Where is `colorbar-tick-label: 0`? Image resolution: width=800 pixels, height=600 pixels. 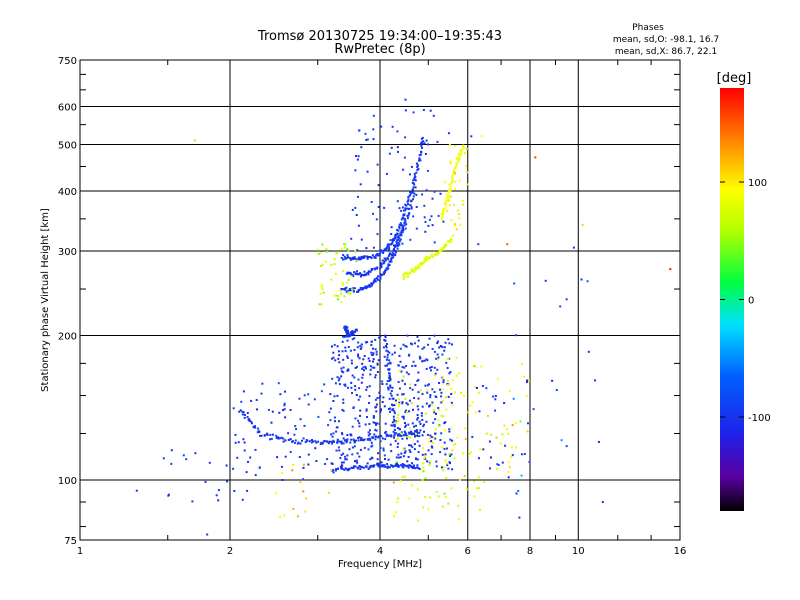 colorbar-tick-label: 0 is located at coordinates (751, 301).